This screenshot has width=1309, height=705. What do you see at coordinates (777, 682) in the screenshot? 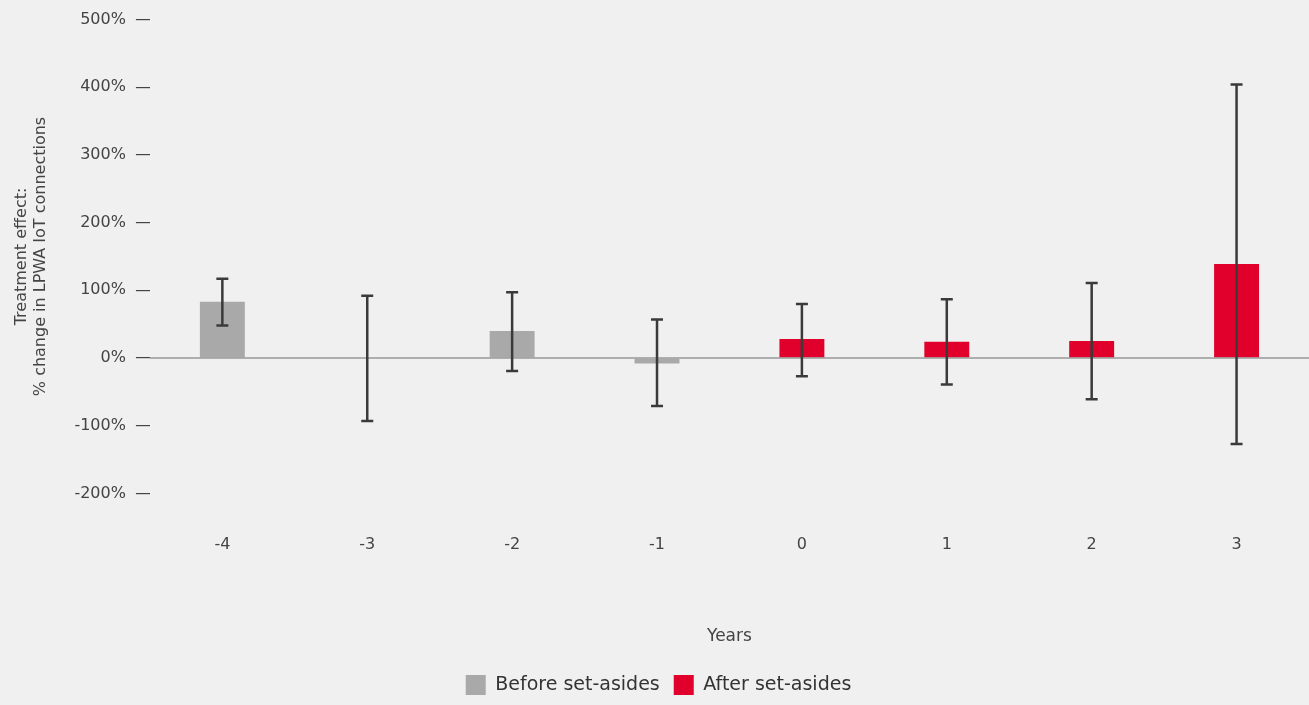
I see `legend-label: After set-asides` at bounding box center [777, 682].